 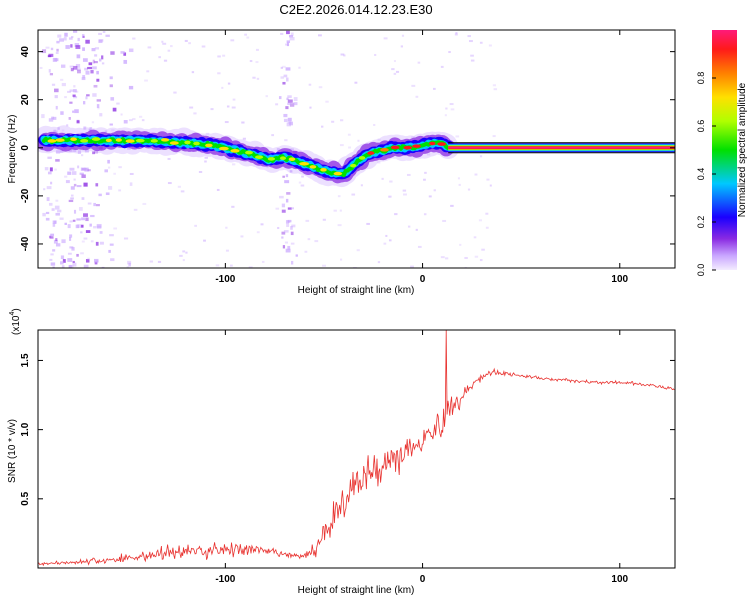 I want to click on colorbar-label: Normalized spectral amplitude, so click(x=742, y=149).